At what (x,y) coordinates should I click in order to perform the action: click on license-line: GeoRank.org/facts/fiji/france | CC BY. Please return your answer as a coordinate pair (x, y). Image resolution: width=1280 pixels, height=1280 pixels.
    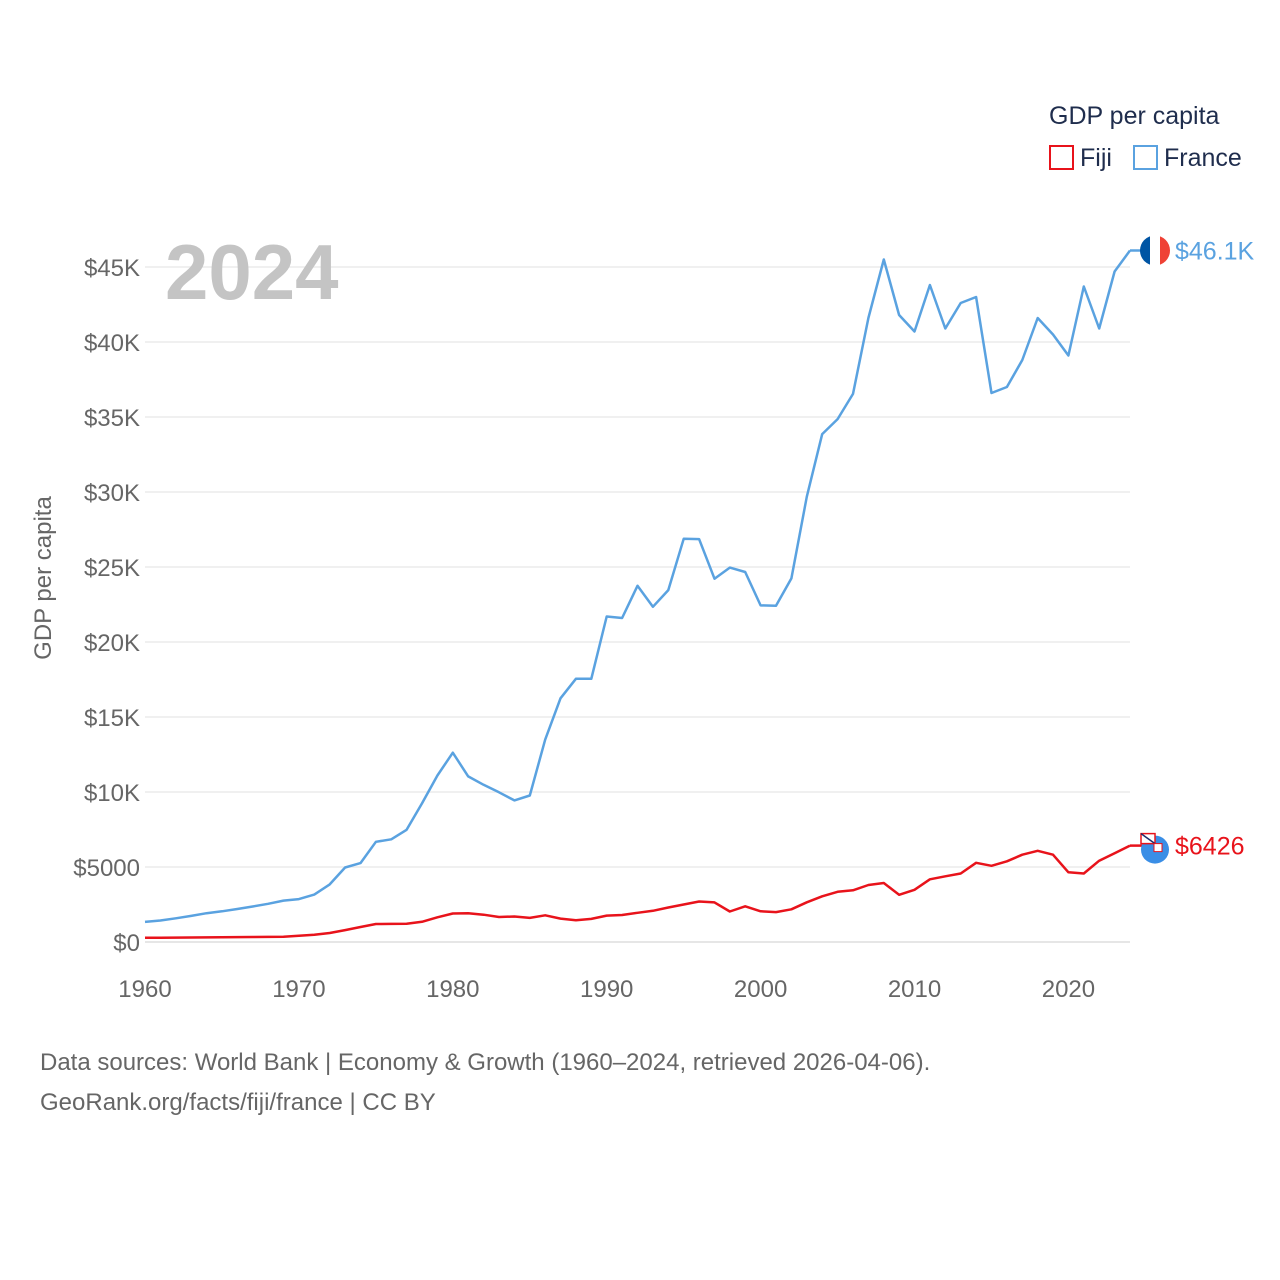
    Looking at the image, I should click on (238, 1102).